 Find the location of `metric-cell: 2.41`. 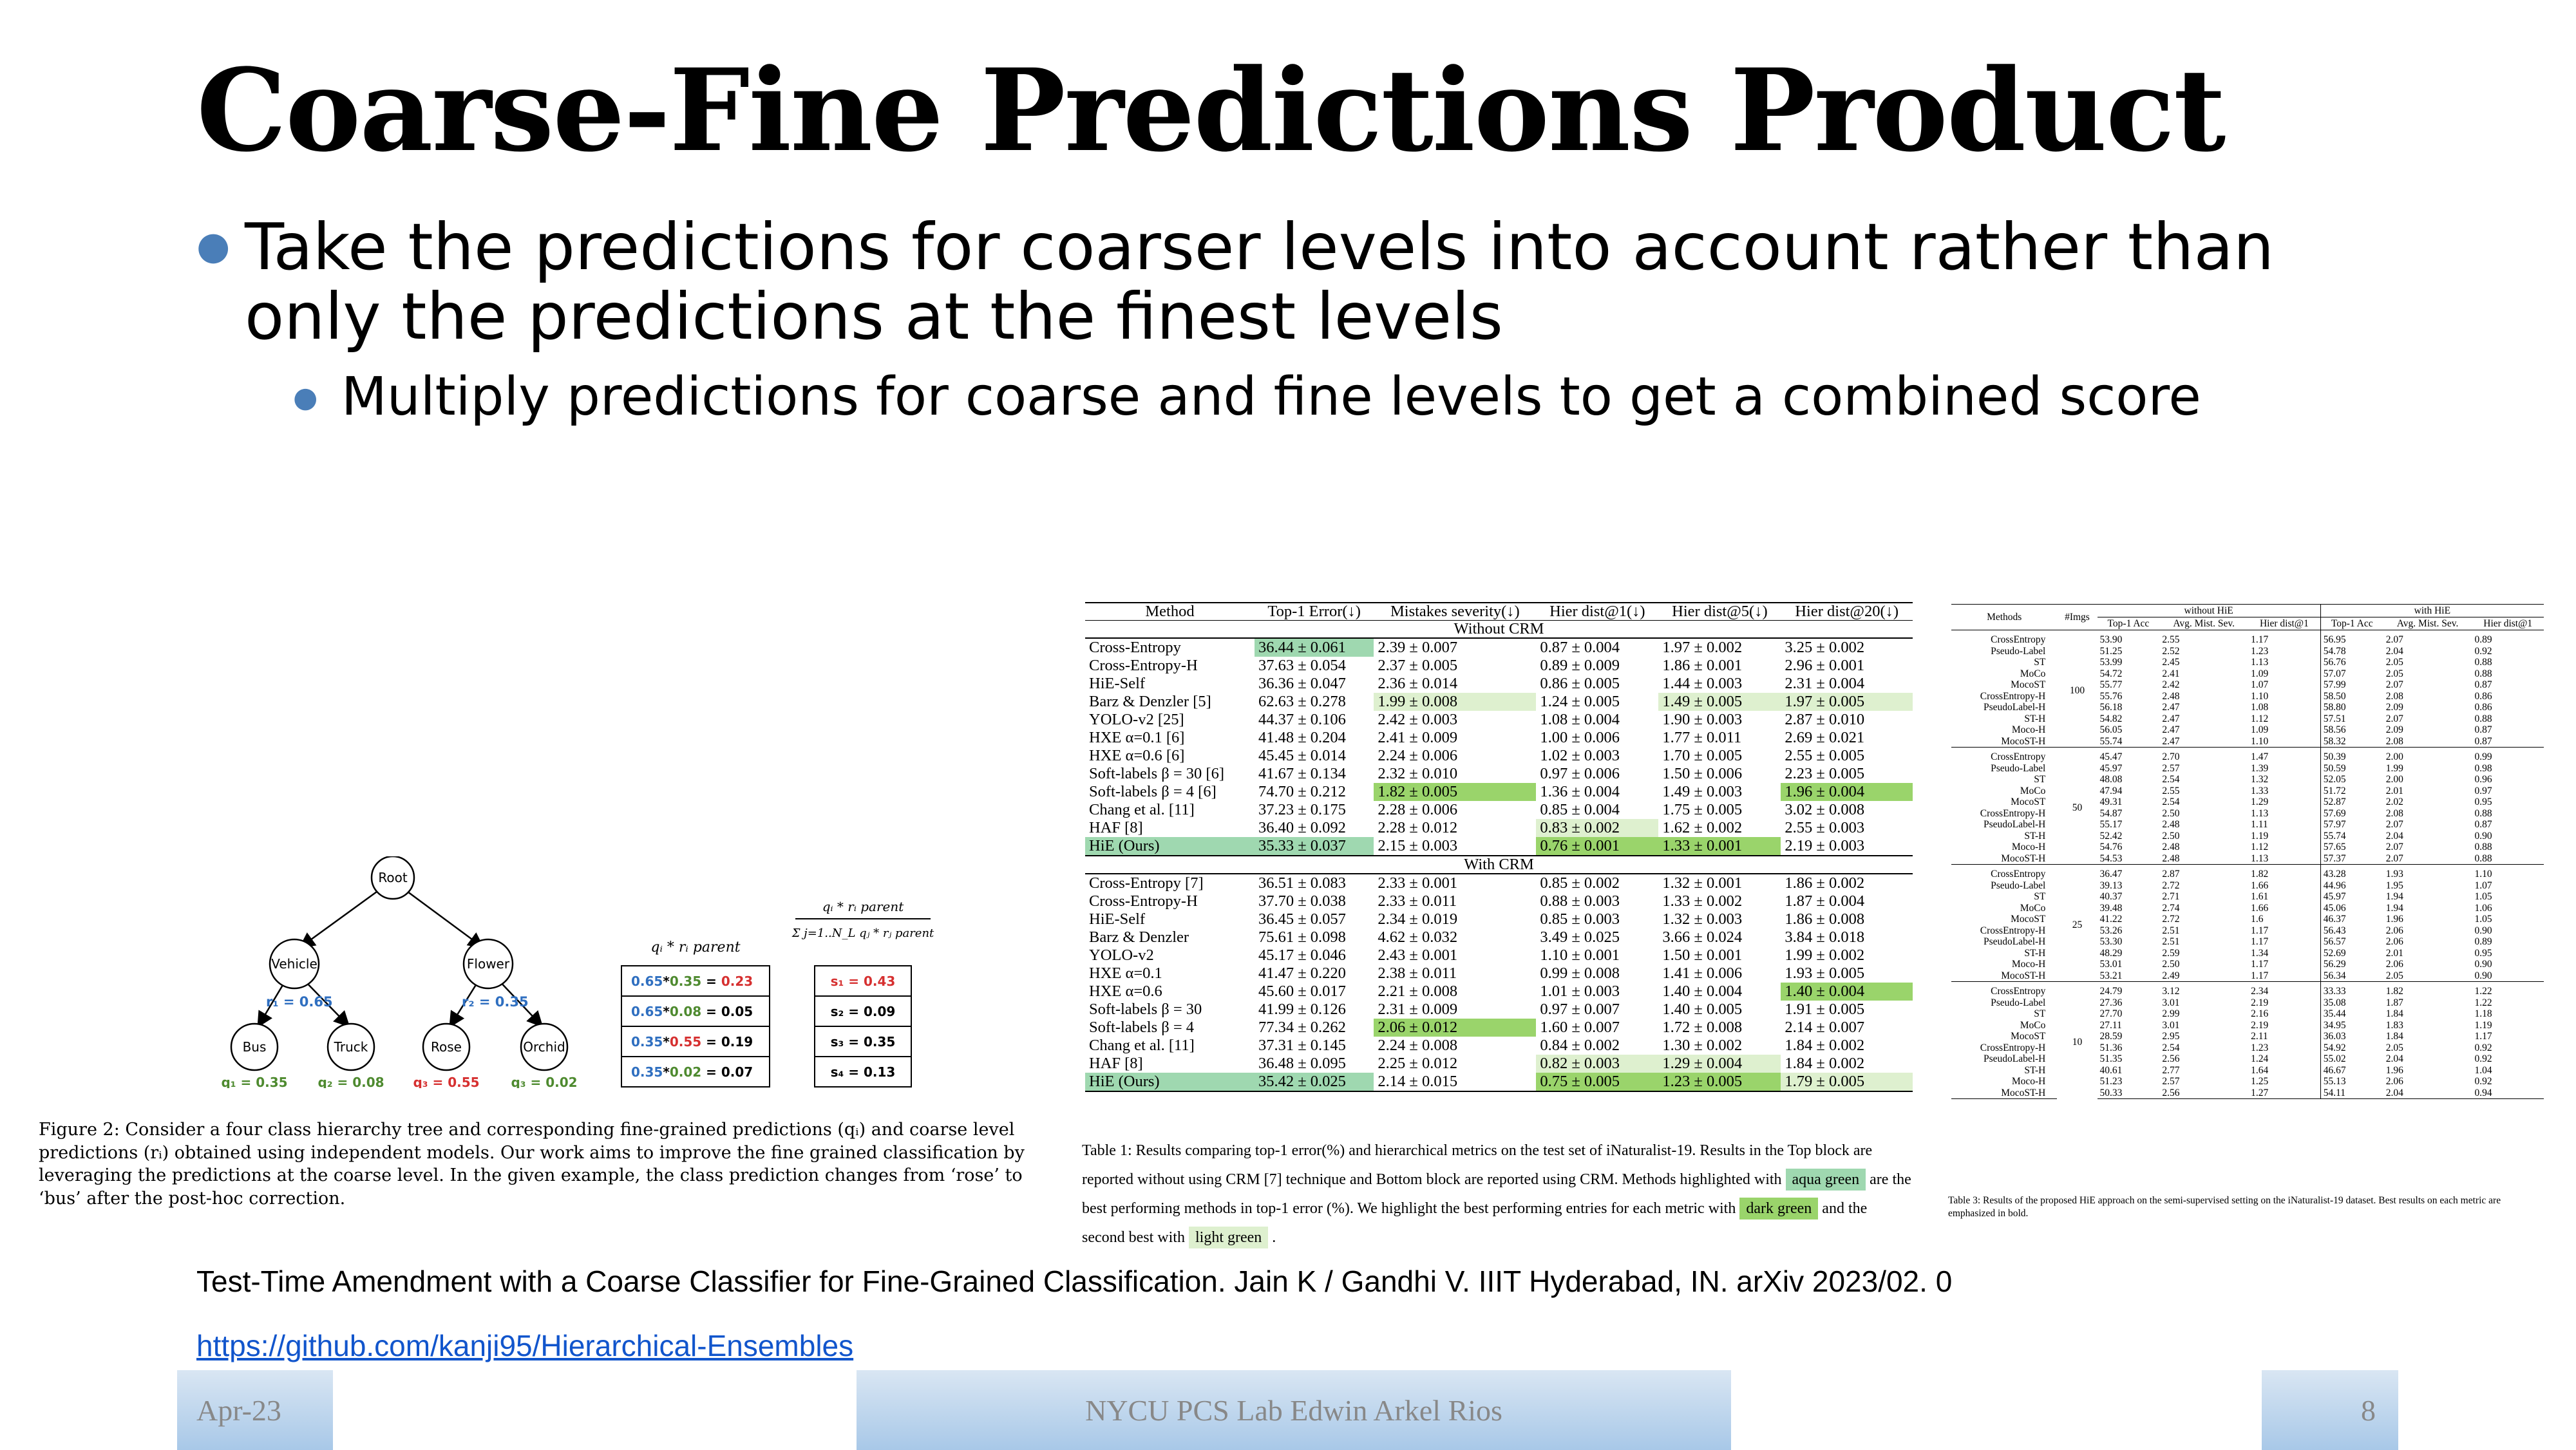

metric-cell: 2.41 is located at coordinates (2171, 673).